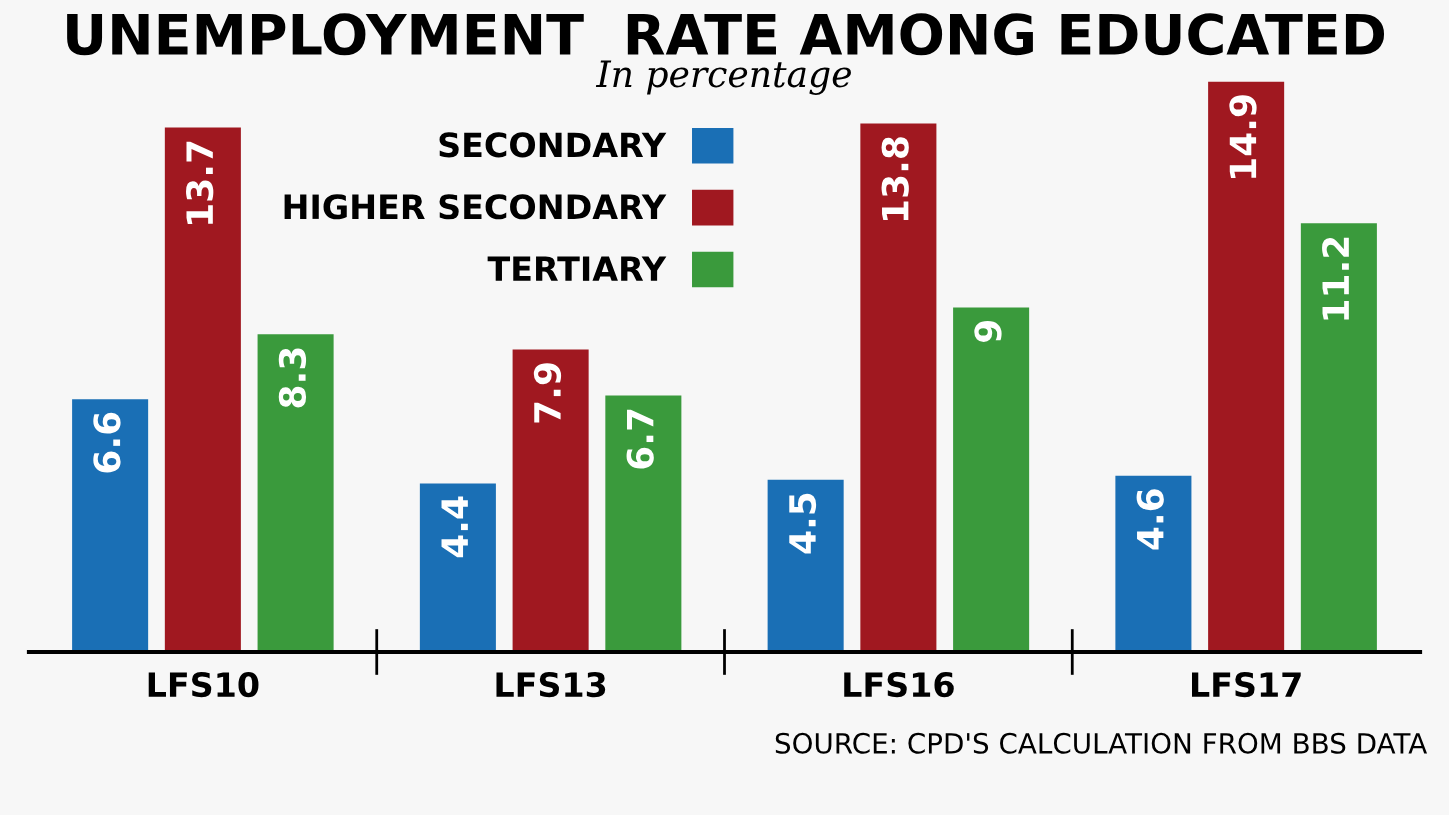 This screenshot has width=1449, height=815. What do you see at coordinates (1246, 685) in the screenshot?
I see `x-tick-label: LFS17` at bounding box center [1246, 685].